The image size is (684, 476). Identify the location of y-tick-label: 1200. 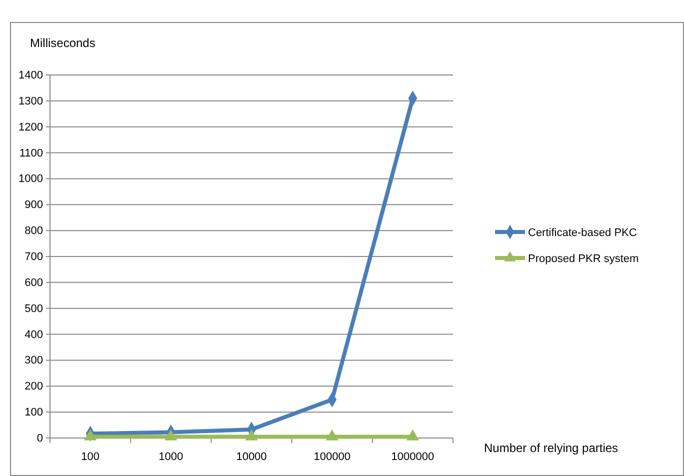
(30, 127).